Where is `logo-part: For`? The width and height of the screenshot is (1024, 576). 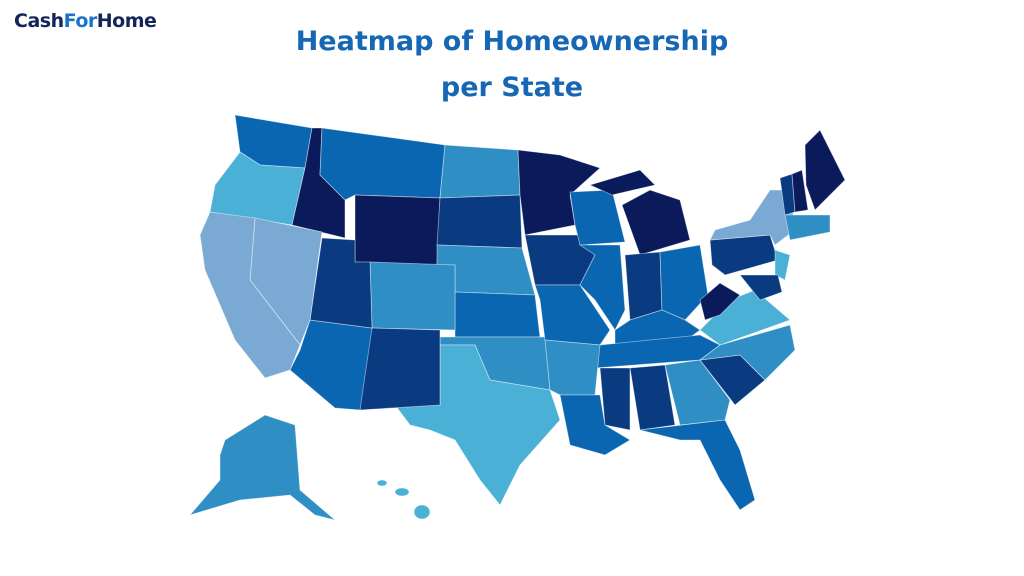 logo-part: For is located at coordinates (80, 21).